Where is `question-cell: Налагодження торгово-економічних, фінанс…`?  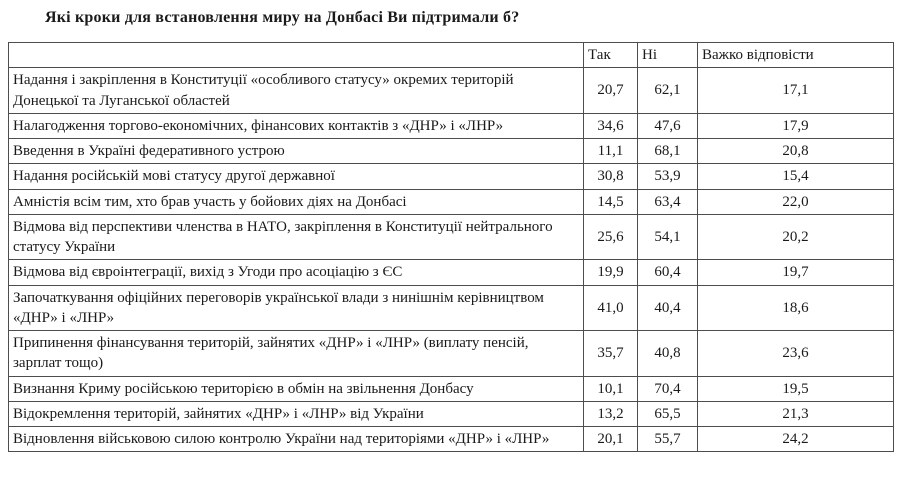 question-cell: Налагодження торгово-економічних, фінанс… is located at coordinates (296, 126).